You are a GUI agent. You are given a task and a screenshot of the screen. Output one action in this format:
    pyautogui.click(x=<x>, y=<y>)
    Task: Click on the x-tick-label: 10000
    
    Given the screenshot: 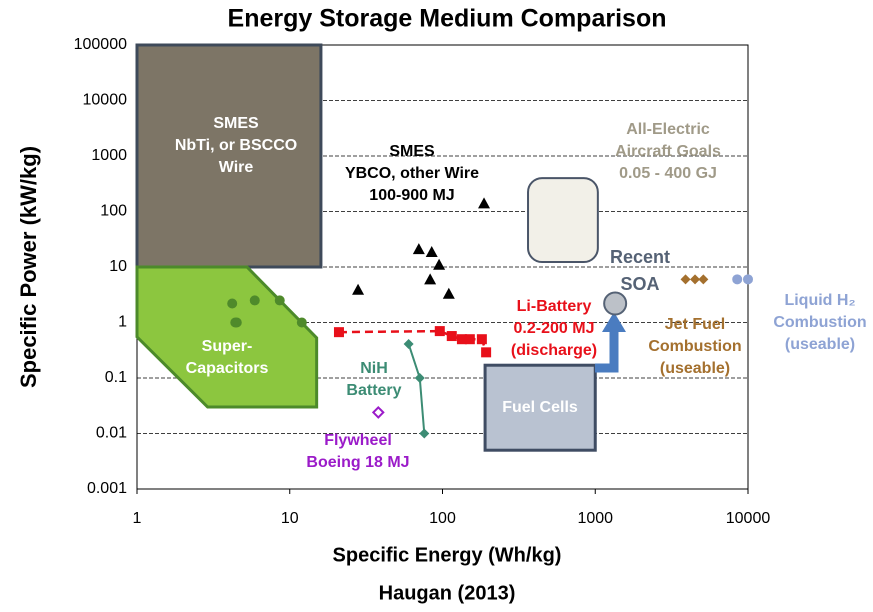 What is the action you would take?
    pyautogui.click(x=748, y=518)
    